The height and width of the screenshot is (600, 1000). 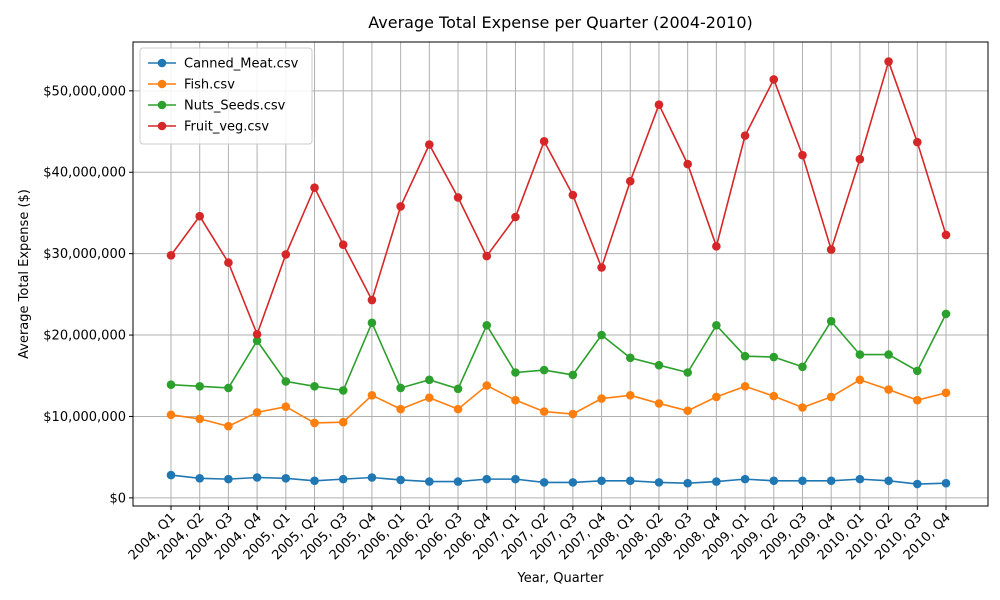 I want to click on legend-label: Fish.csv, so click(x=209, y=85).